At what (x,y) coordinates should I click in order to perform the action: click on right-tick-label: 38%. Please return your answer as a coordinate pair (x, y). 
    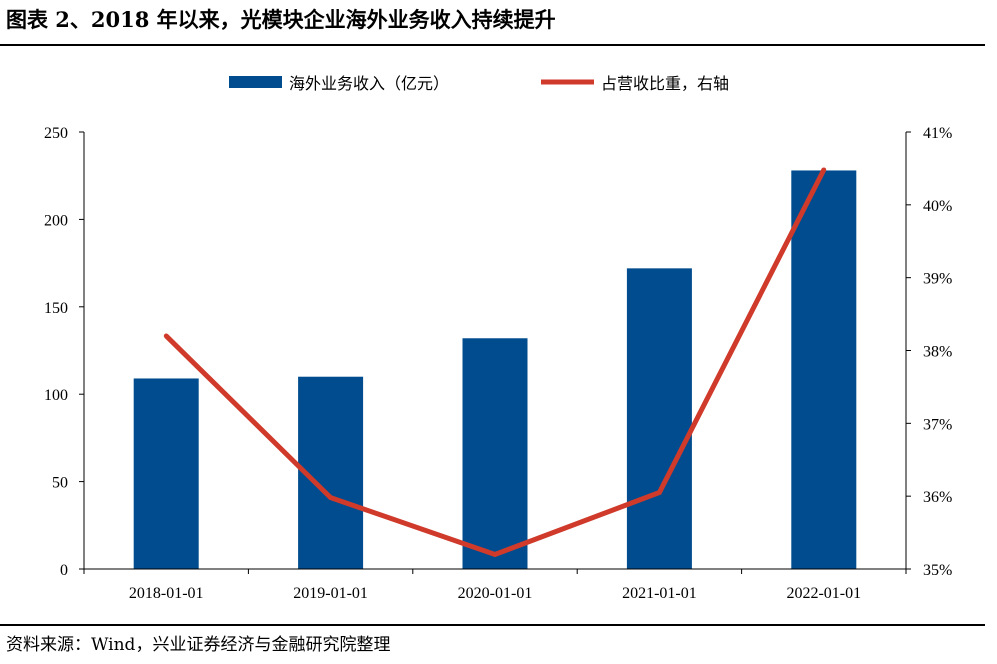
    Looking at the image, I should click on (937, 352).